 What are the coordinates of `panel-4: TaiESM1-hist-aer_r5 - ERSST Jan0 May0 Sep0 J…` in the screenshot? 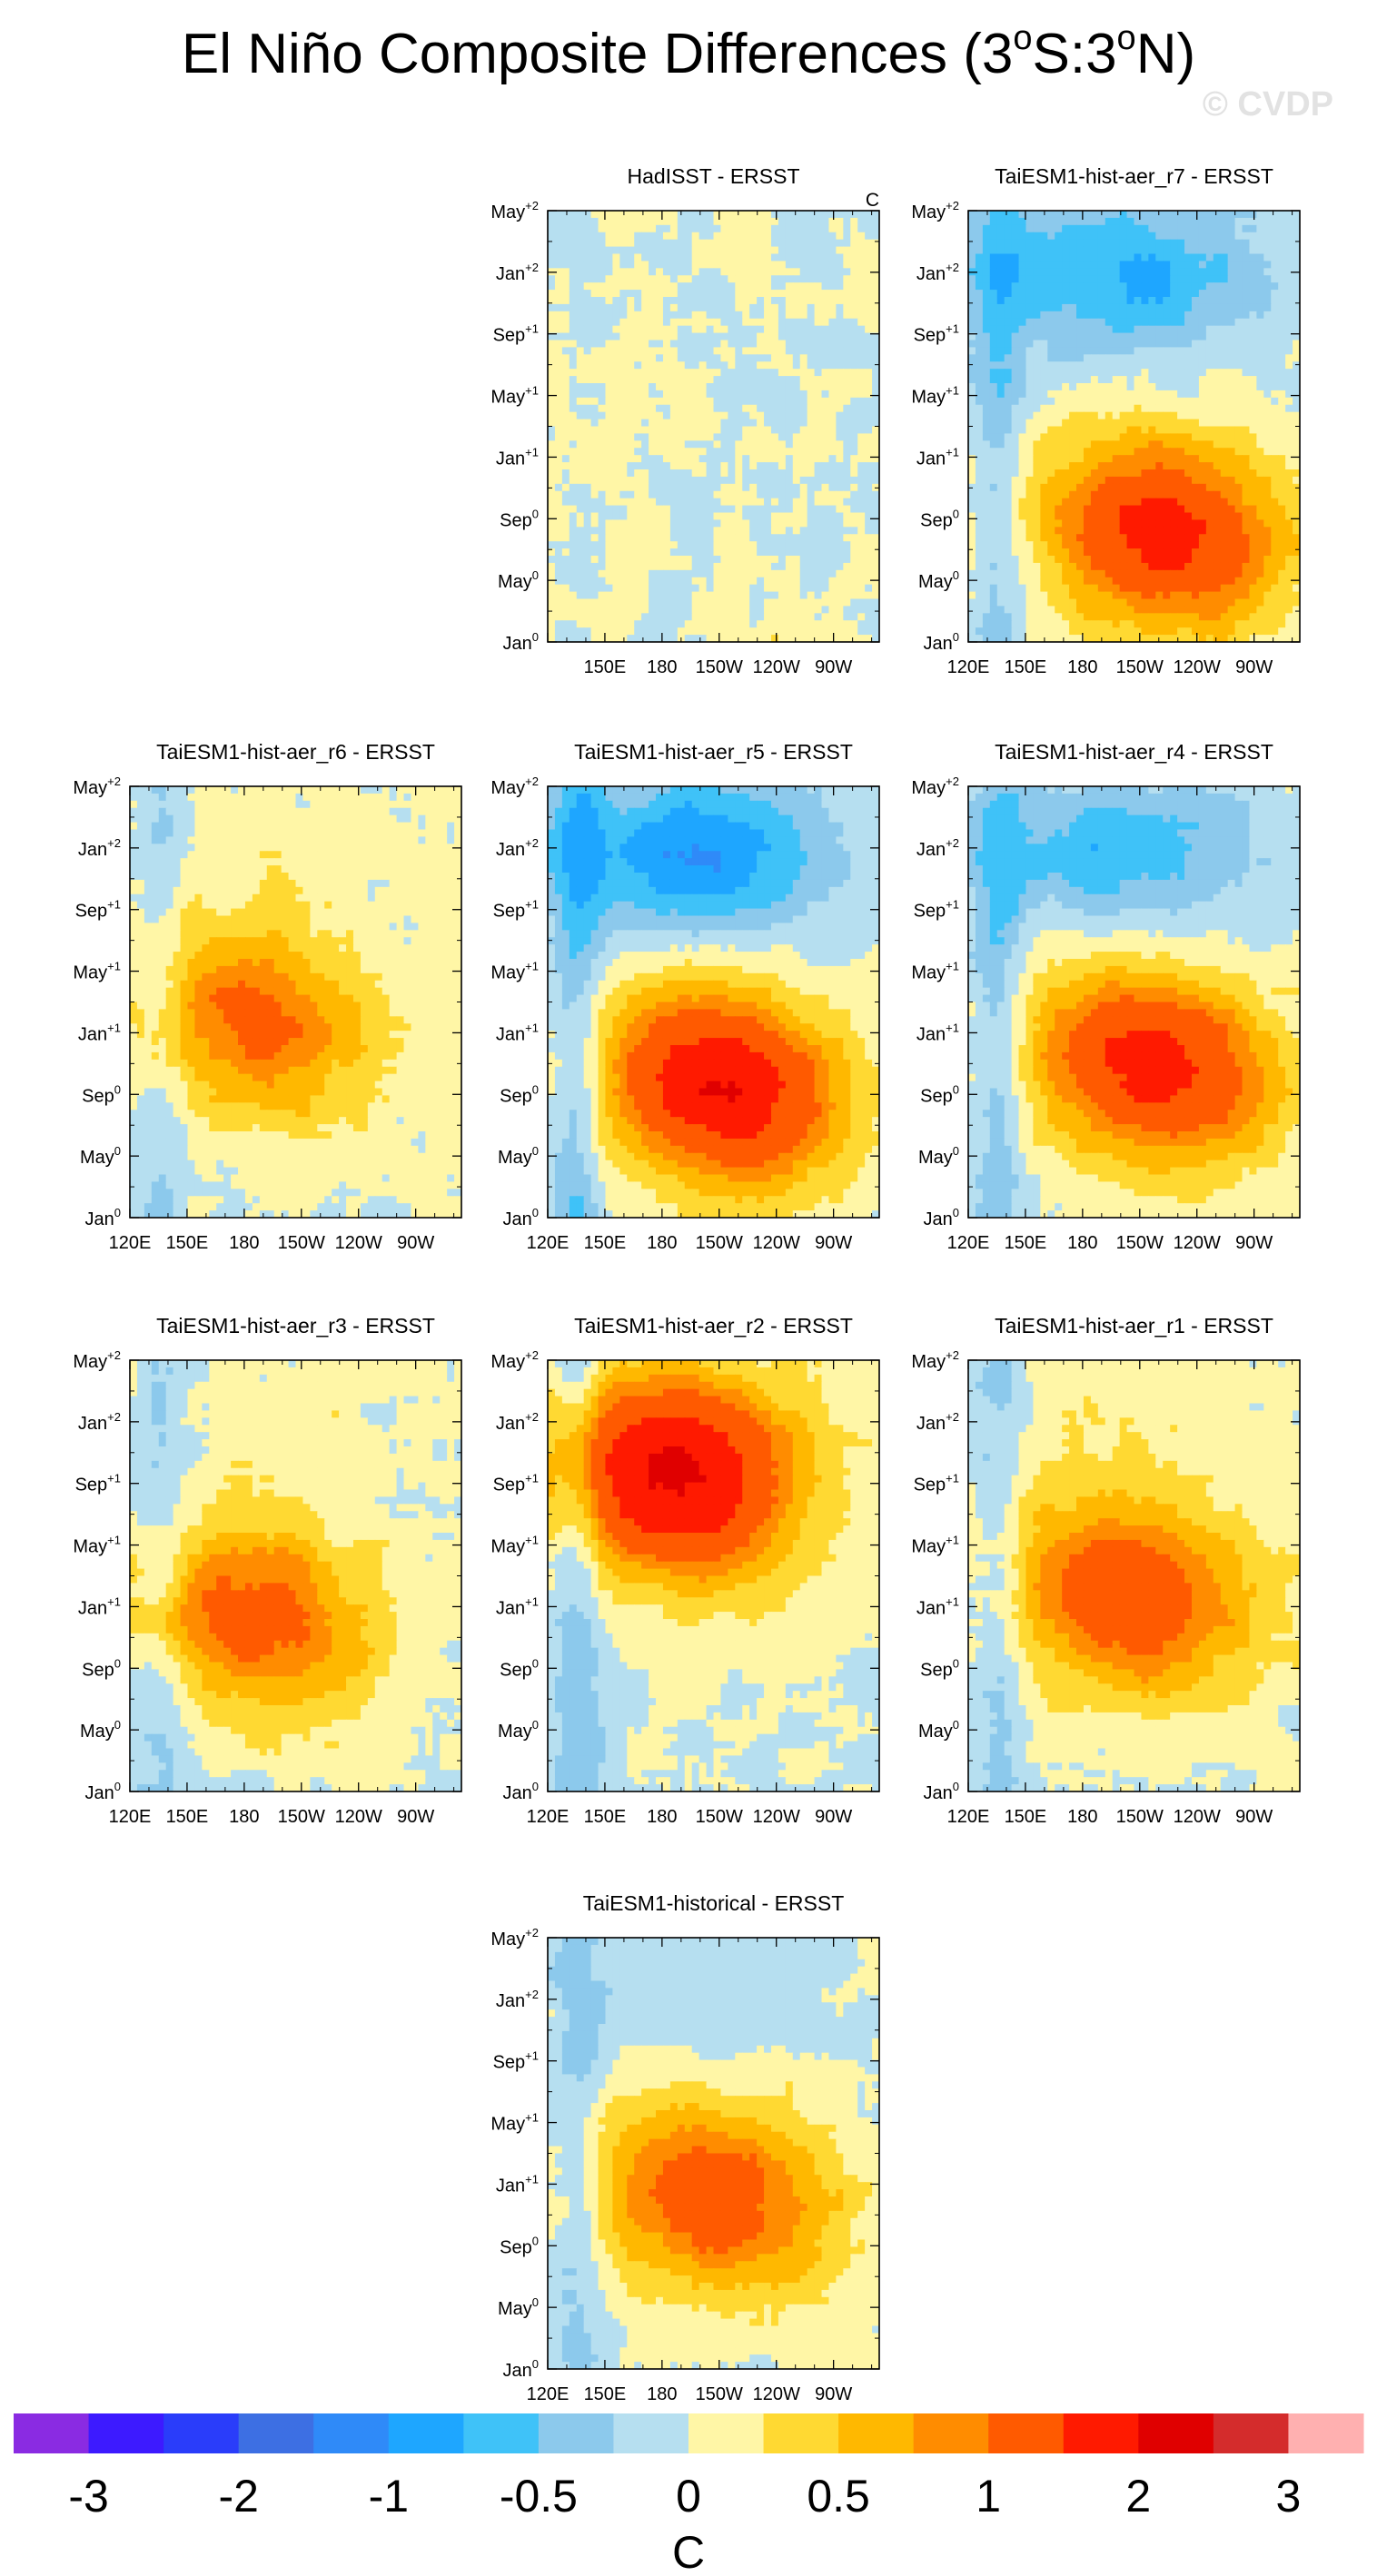 It's located at (685, 996).